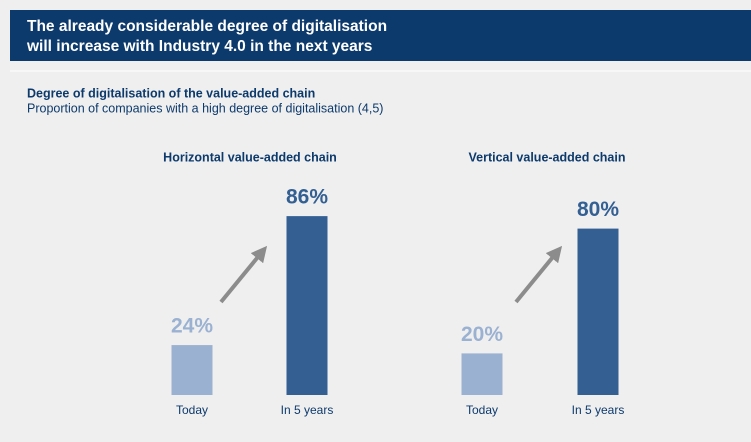  What do you see at coordinates (192, 326) in the screenshot?
I see `value-label: 24%` at bounding box center [192, 326].